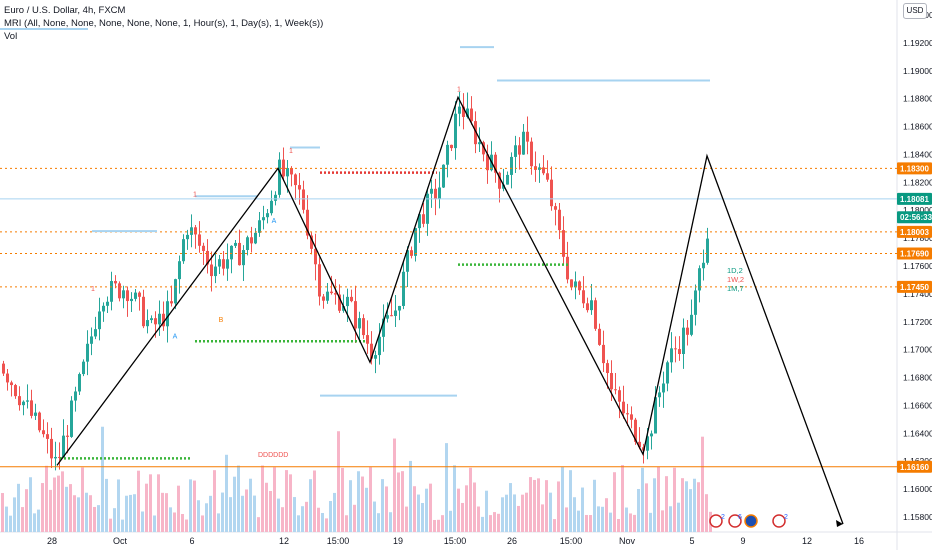  What do you see at coordinates (571, 541) in the screenshot?
I see `time-tick-label: 15:00` at bounding box center [571, 541].